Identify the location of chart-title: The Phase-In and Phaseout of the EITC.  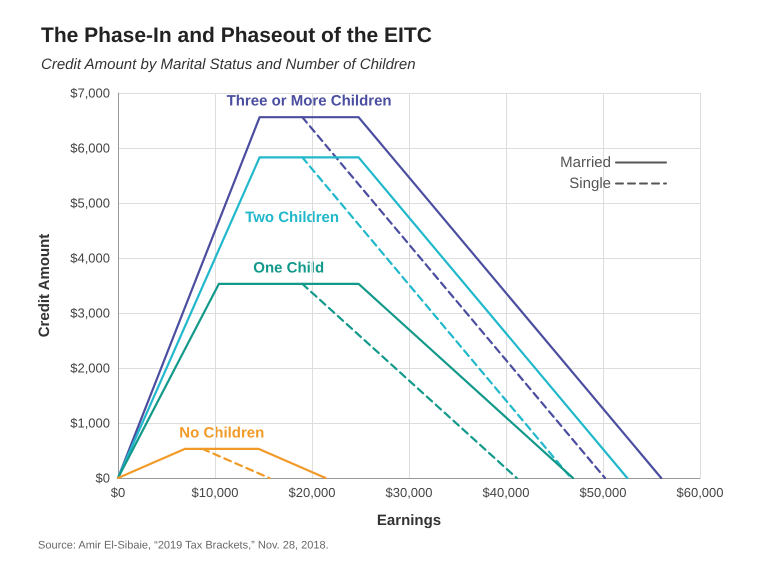
(236, 35).